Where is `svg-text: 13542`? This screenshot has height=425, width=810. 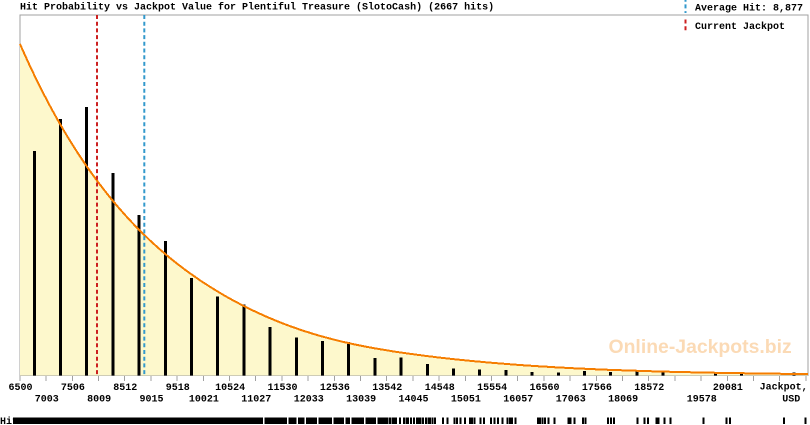 svg-text: 13542 is located at coordinates (387, 388).